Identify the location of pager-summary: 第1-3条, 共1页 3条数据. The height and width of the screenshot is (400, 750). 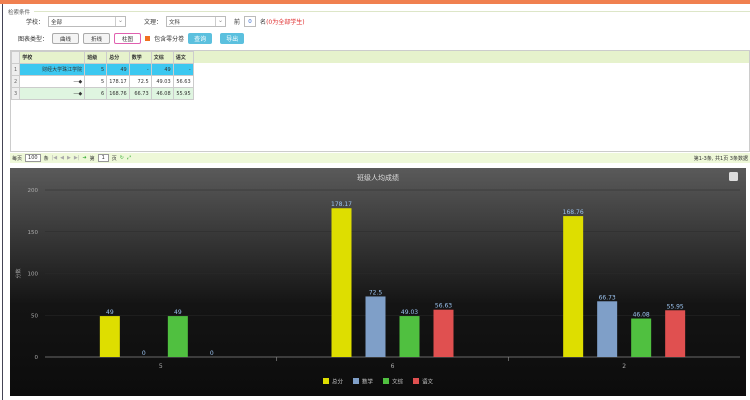
(720, 158).